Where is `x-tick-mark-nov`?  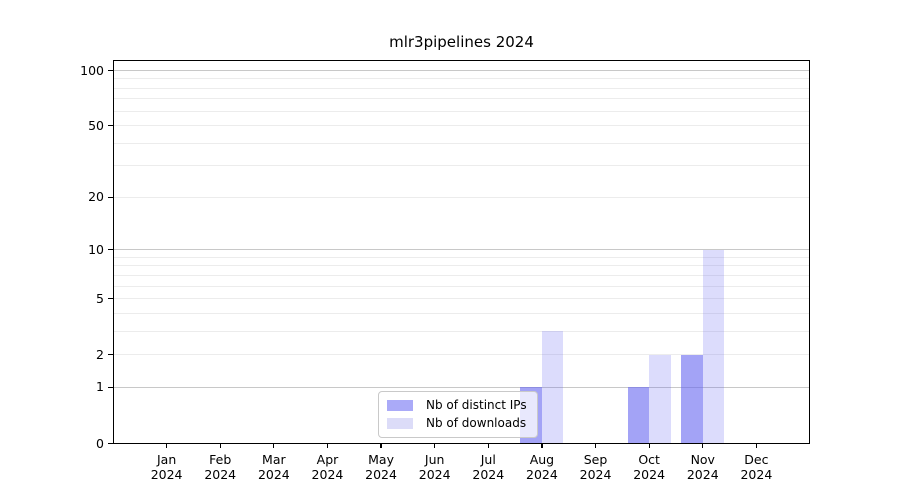 x-tick-mark-nov is located at coordinates (703, 445).